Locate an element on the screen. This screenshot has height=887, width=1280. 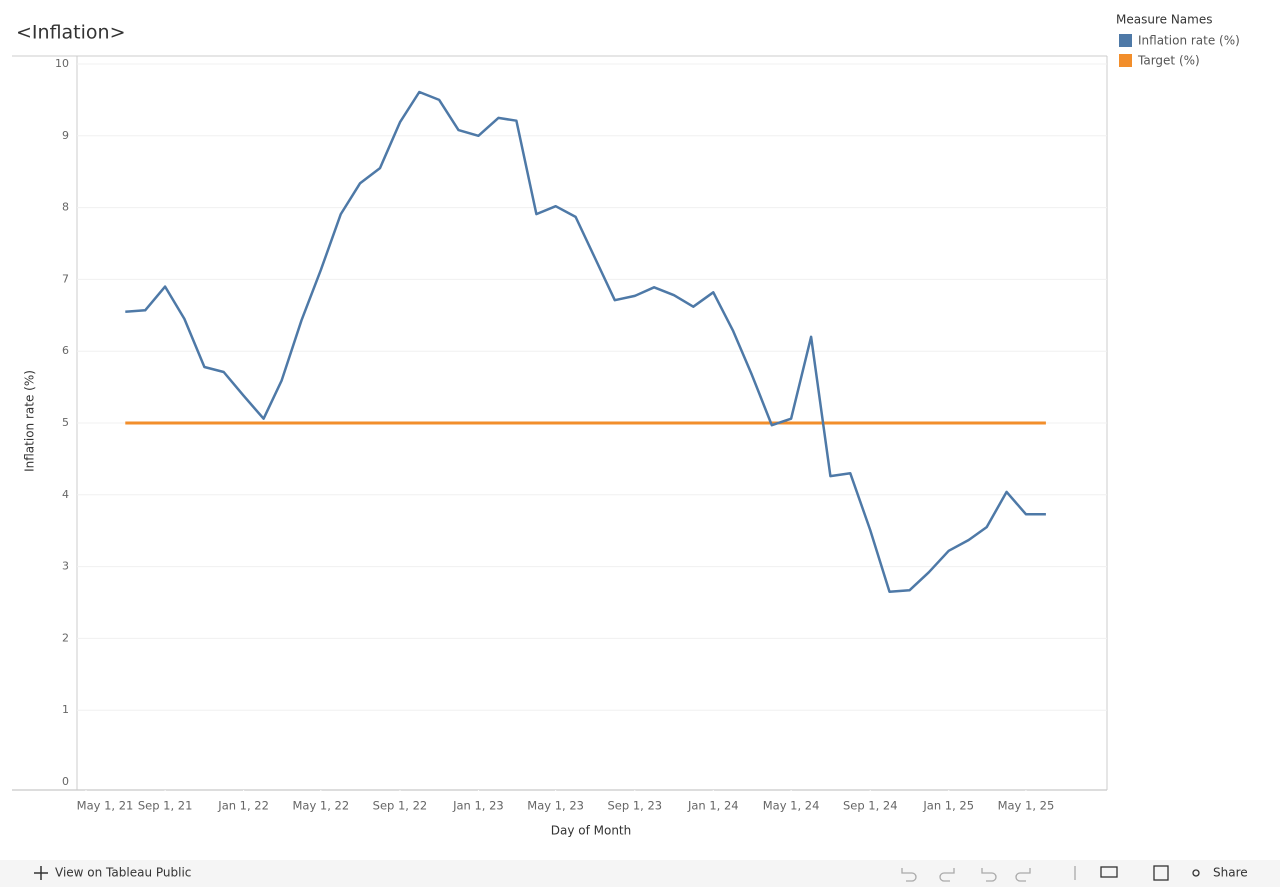
x-tick-label: Sep 1, 22 is located at coordinates (400, 806).